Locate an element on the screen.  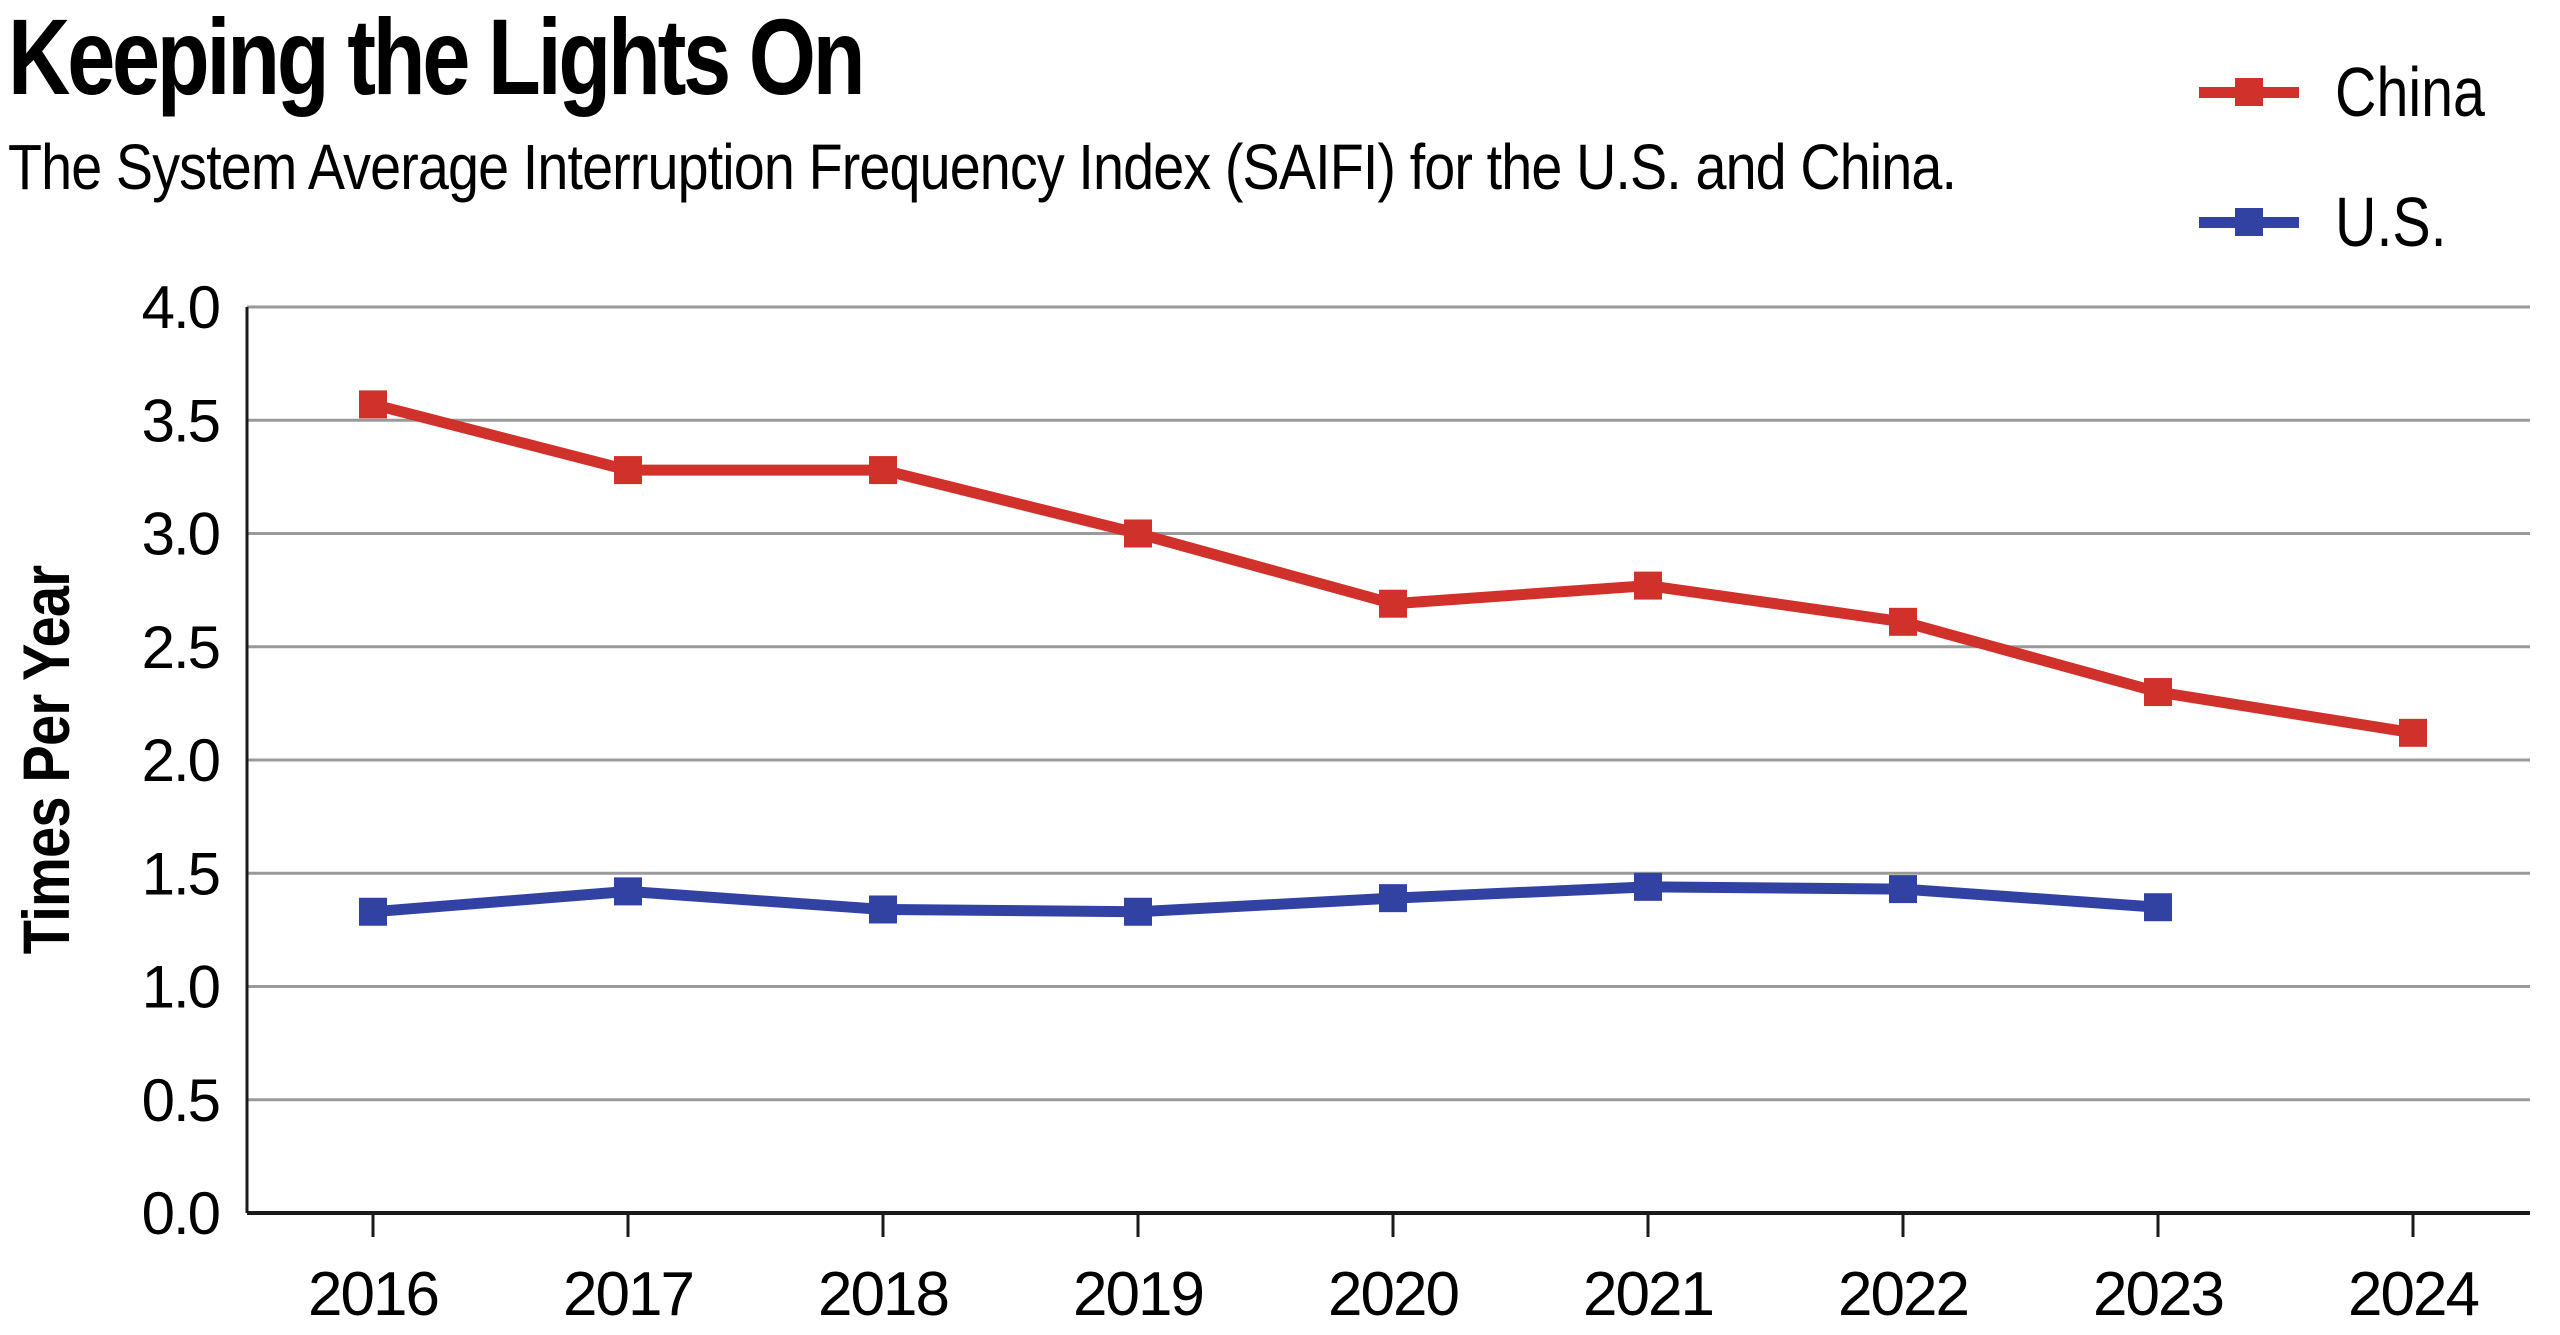
x-tick-label: 2018 is located at coordinates (883, 1294).